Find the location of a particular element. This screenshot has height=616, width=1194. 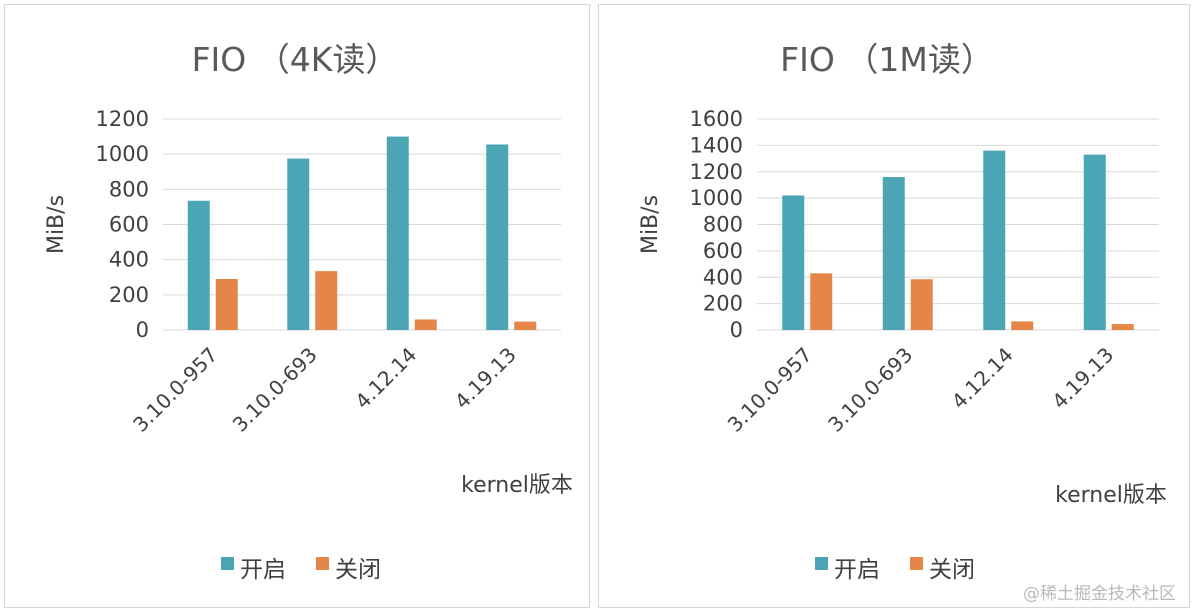

chart-title: FIO （1M读） is located at coordinates (887, 59).